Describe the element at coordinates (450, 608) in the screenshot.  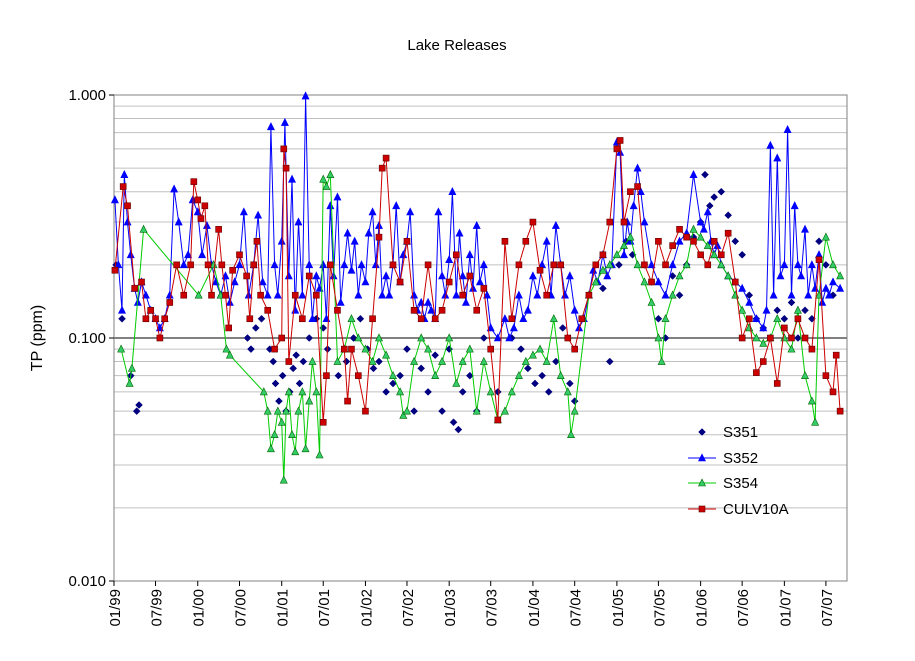
I see `x-tick-label: 01/03` at that location.